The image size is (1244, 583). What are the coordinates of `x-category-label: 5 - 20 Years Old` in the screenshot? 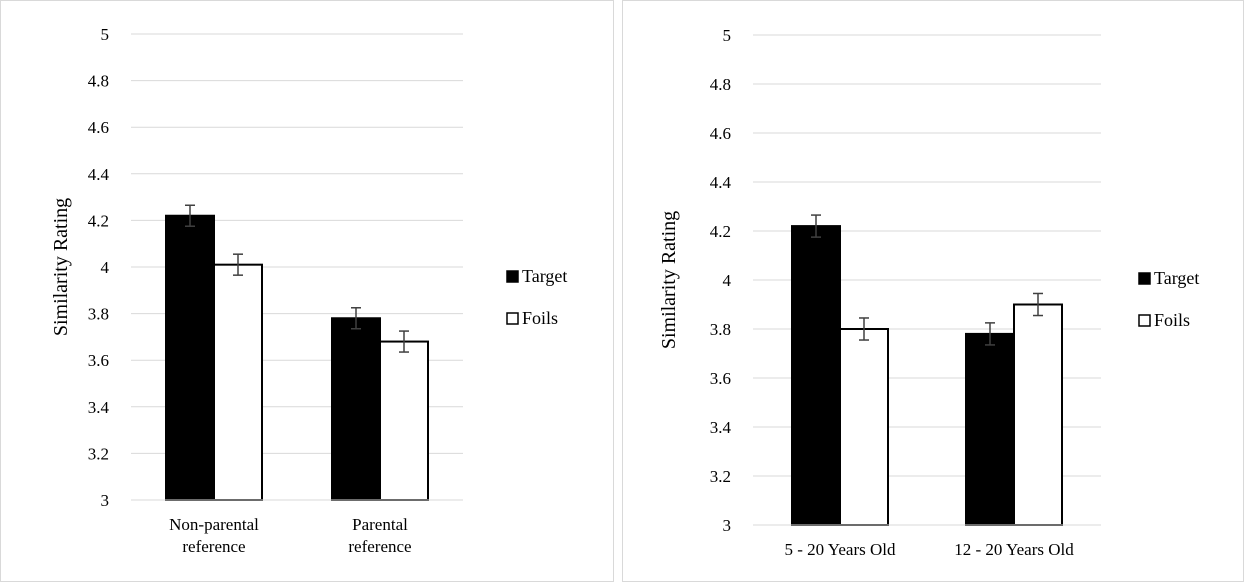 It's located at (840, 549).